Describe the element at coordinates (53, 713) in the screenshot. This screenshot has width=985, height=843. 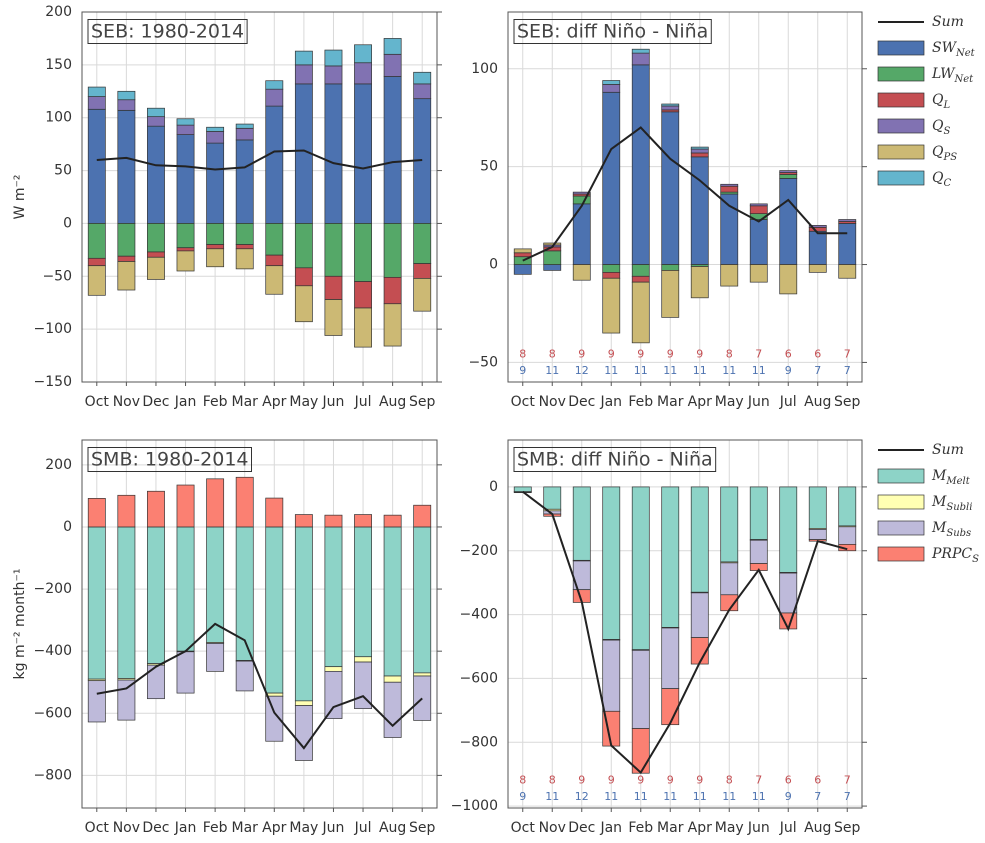
I see `y-tick-label: −600` at that location.